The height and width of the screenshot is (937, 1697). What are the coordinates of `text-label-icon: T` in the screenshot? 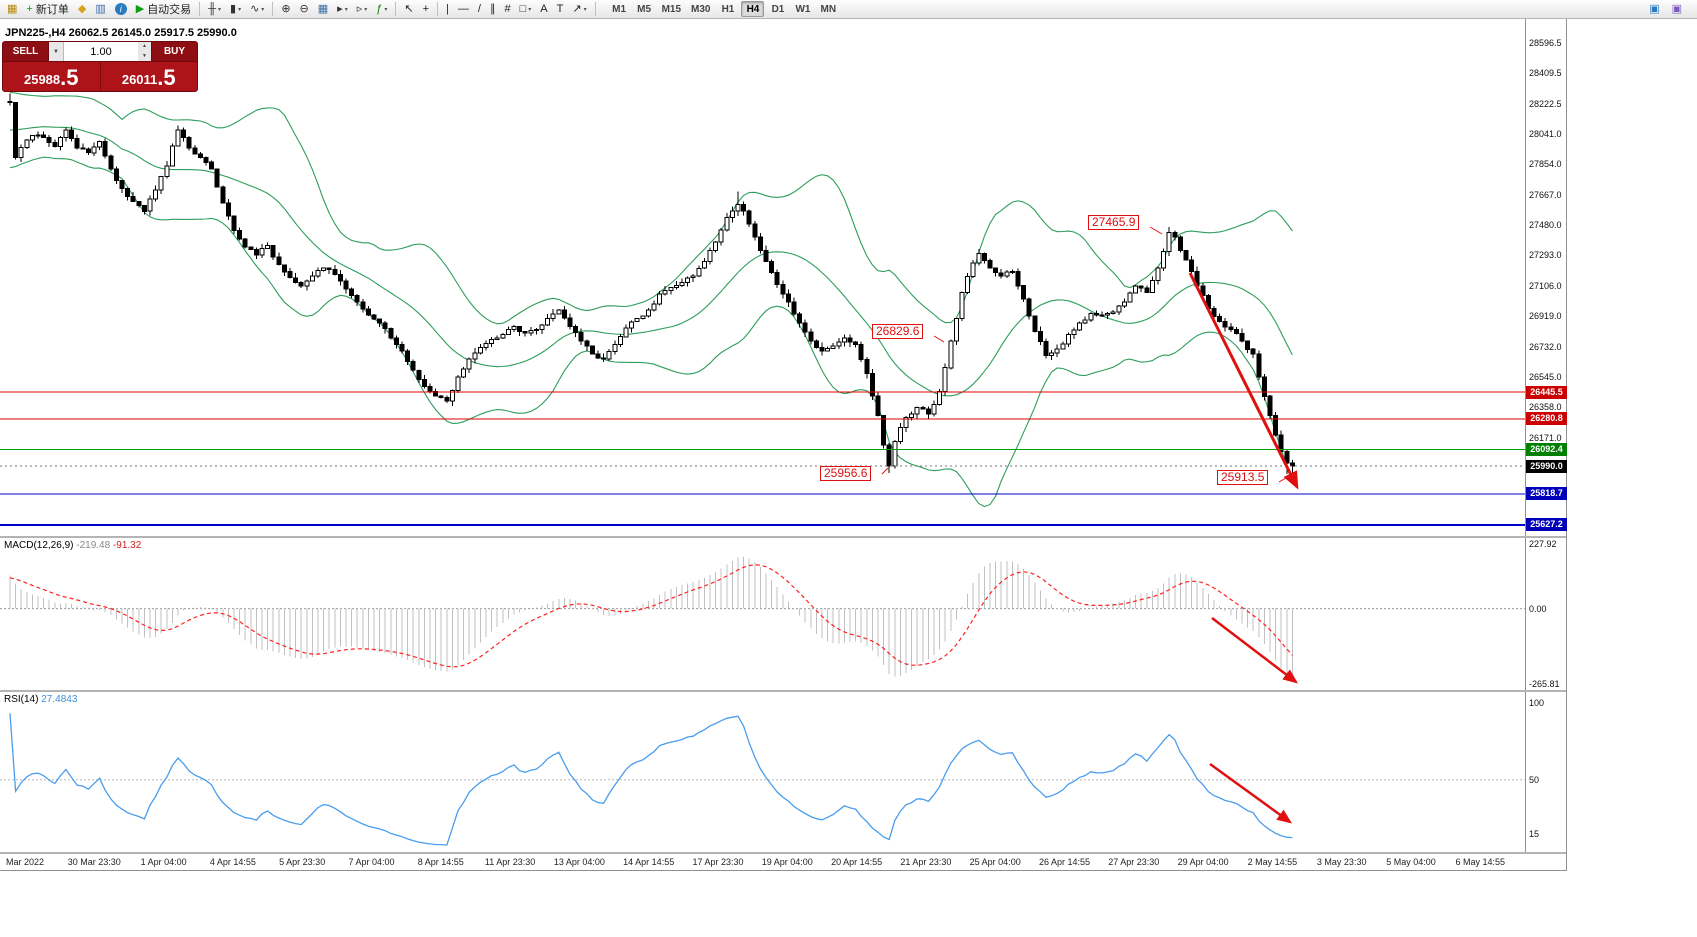 It's located at (560, 9).